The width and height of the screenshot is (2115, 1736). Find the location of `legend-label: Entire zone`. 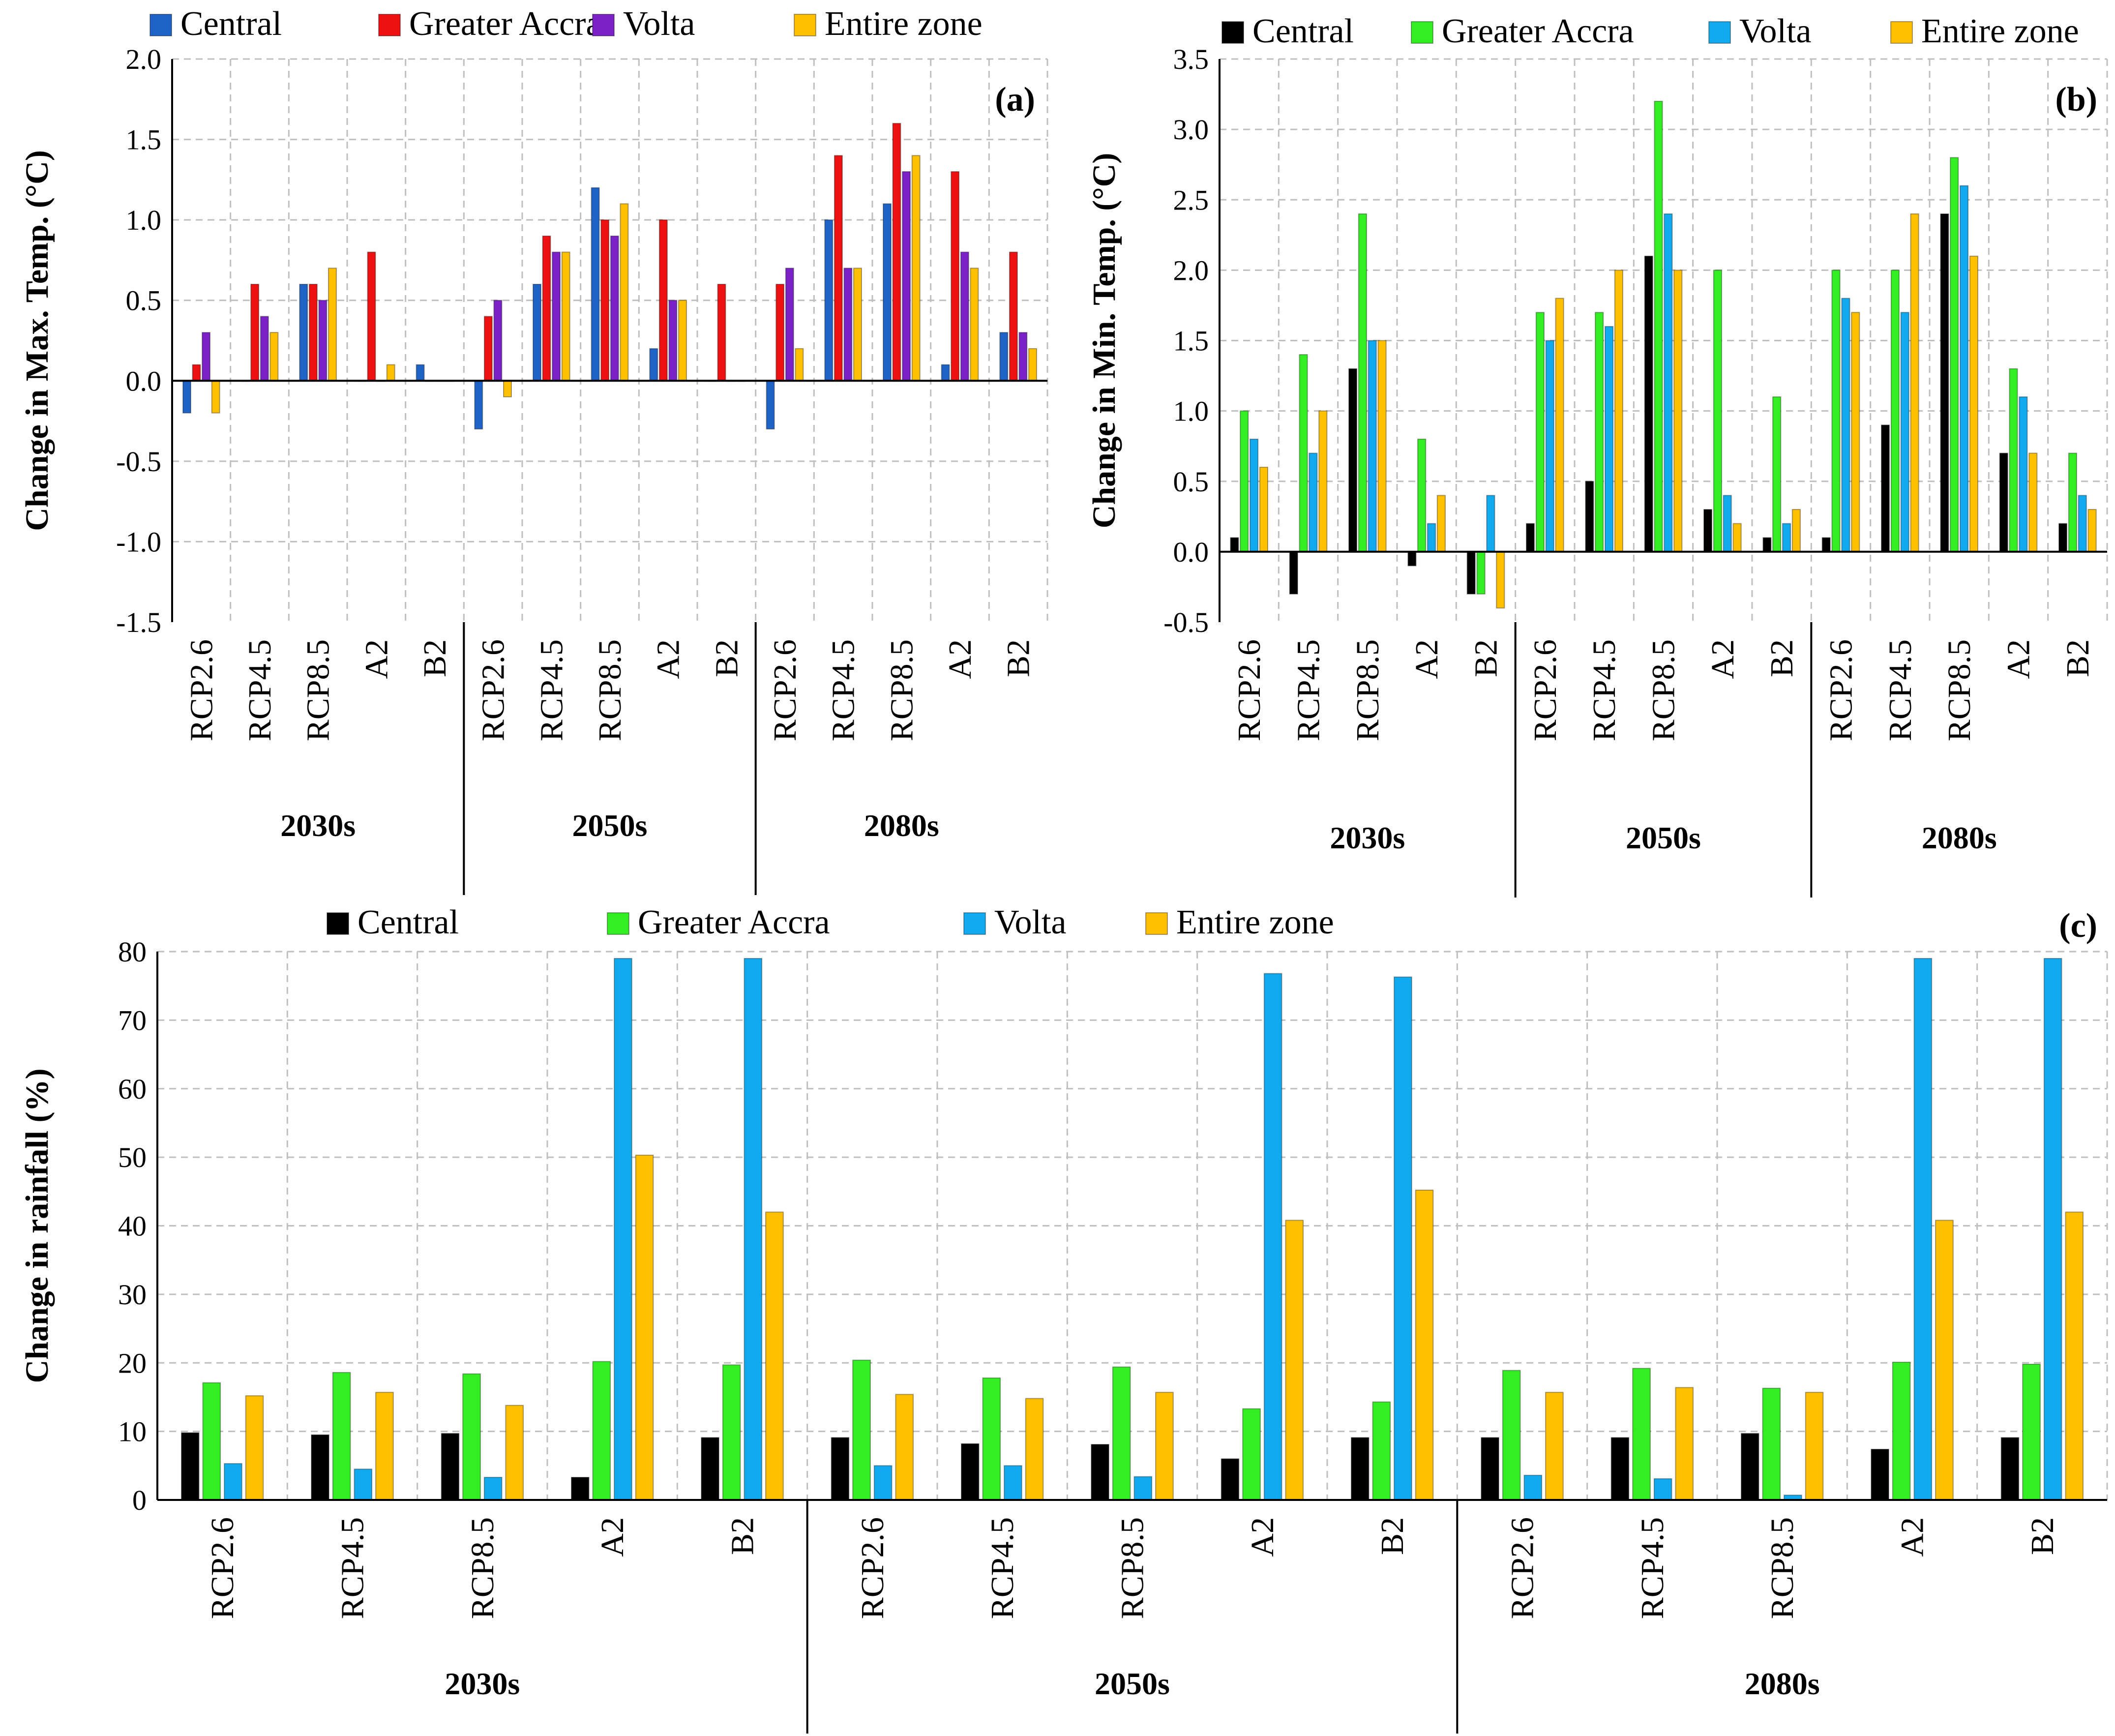

legend-label: Entire zone is located at coordinates (1255, 922).